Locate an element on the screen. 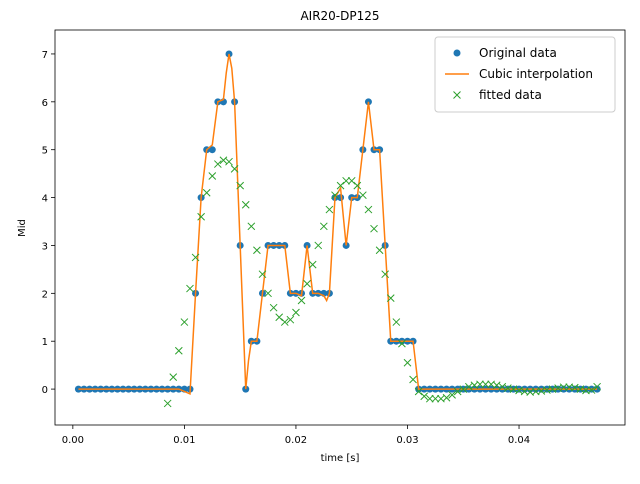 The width and height of the screenshot is (640, 484). x-tick-label: 0.00 is located at coordinates (73, 440).